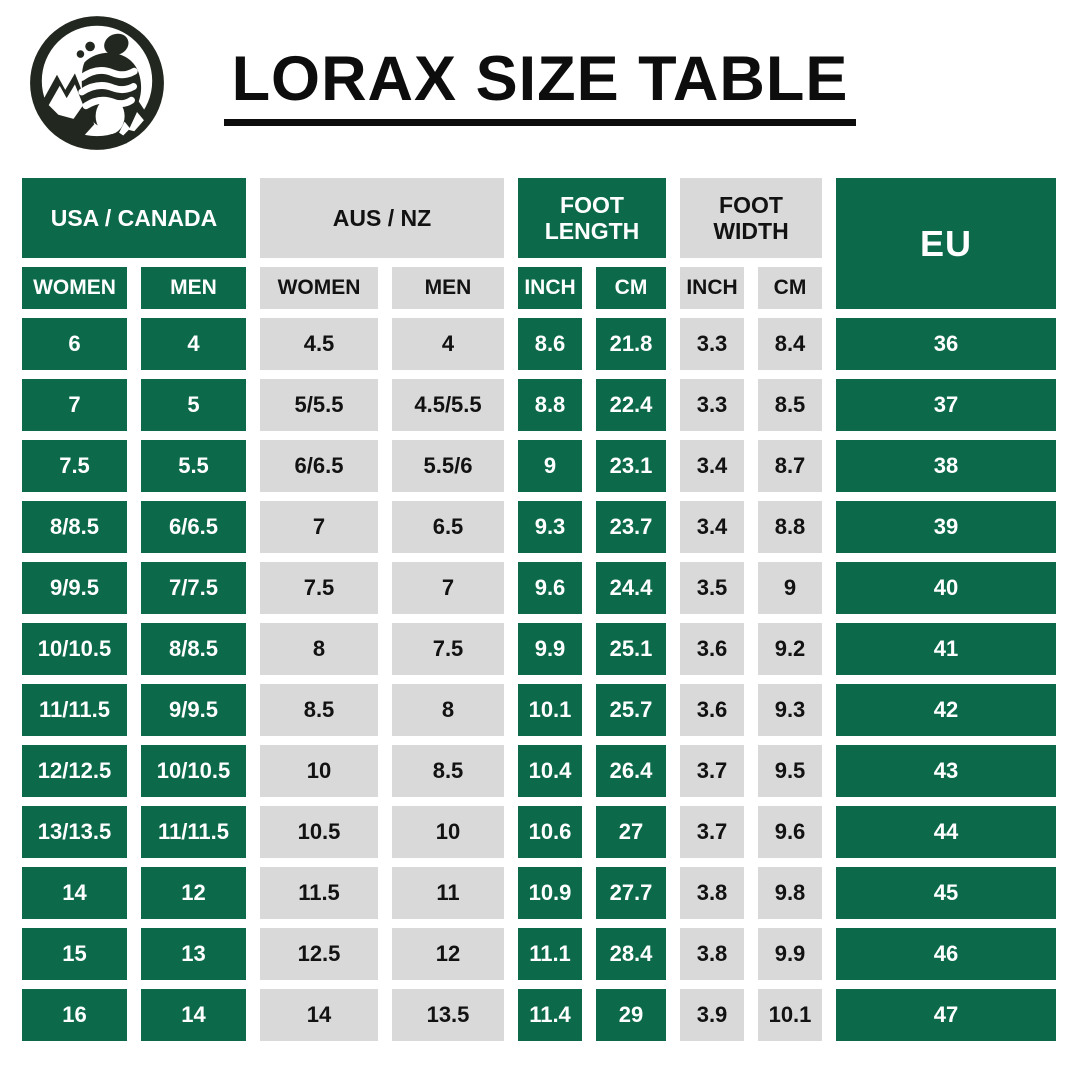 The width and height of the screenshot is (1080, 1080). What do you see at coordinates (193, 954) in the screenshot?
I see `size-cell: 13` at bounding box center [193, 954].